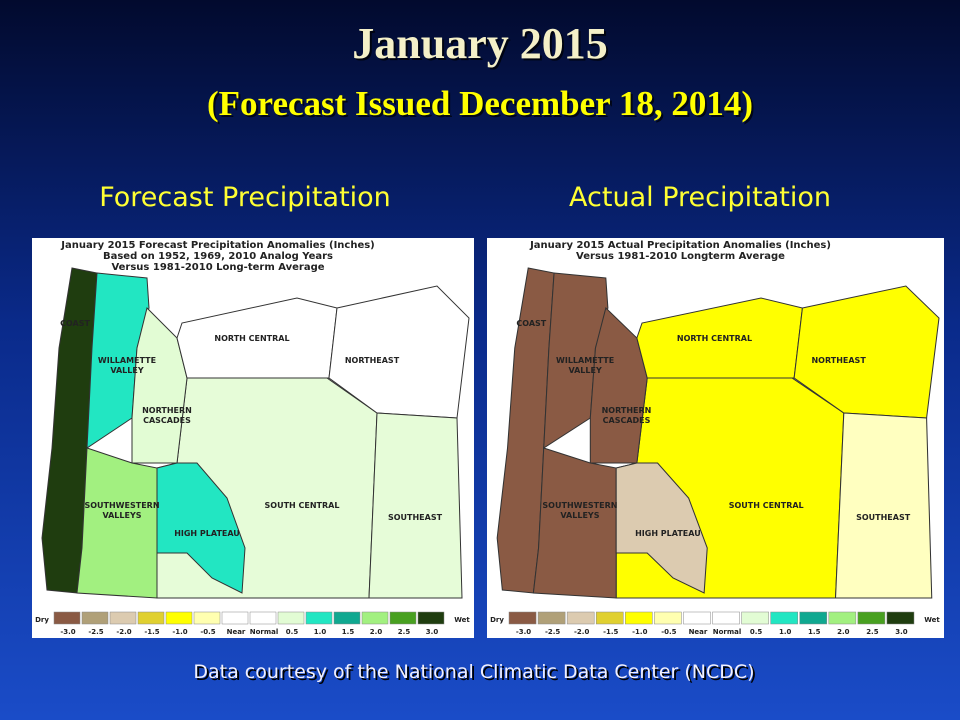 This screenshot has width=960, height=720. What do you see at coordinates (523, 632) in the screenshot?
I see `legend-label: -3.0` at bounding box center [523, 632].